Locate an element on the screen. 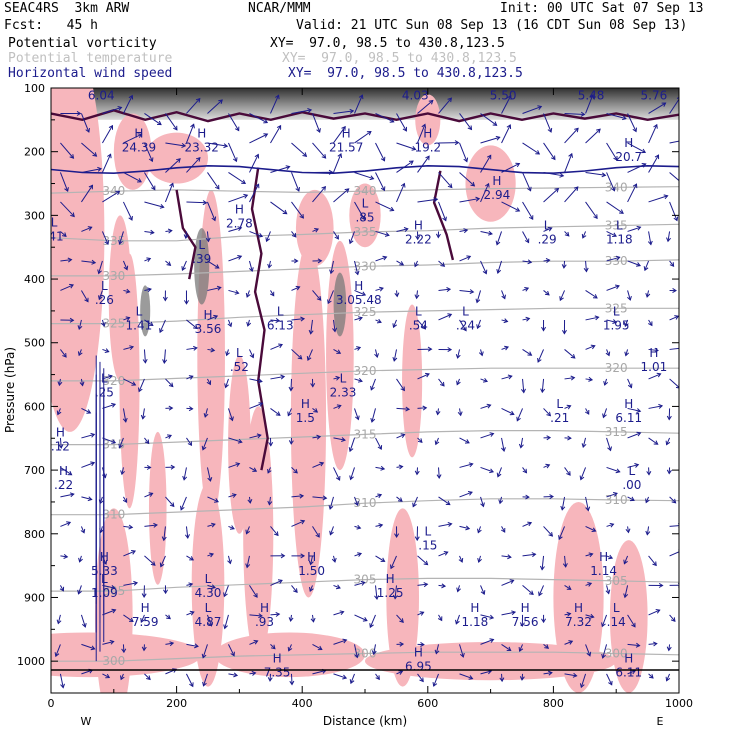 The height and width of the screenshot is (740, 740). upper-level-value: 5.76 is located at coordinates (654, 96).